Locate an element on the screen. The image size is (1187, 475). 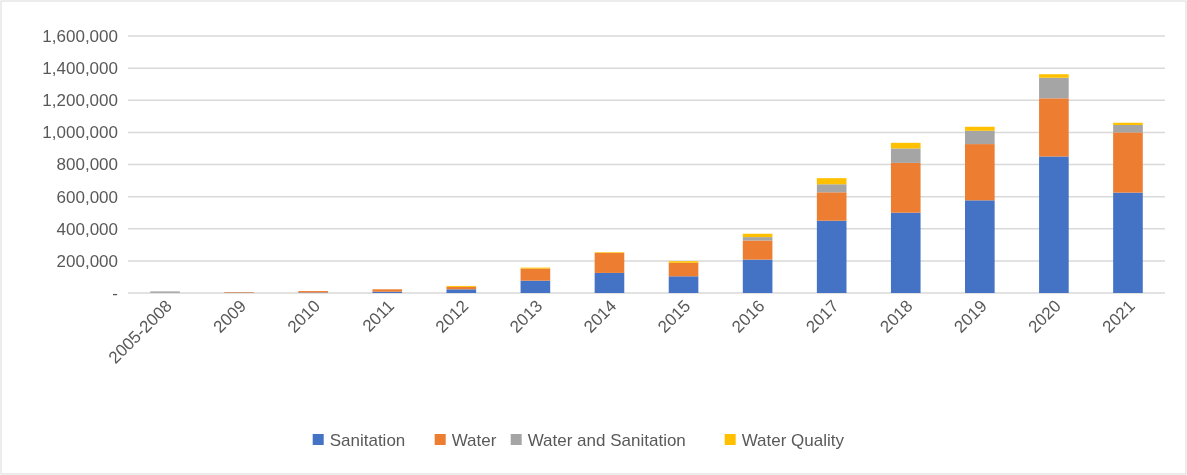
legend-label: Water is located at coordinates (474, 440).